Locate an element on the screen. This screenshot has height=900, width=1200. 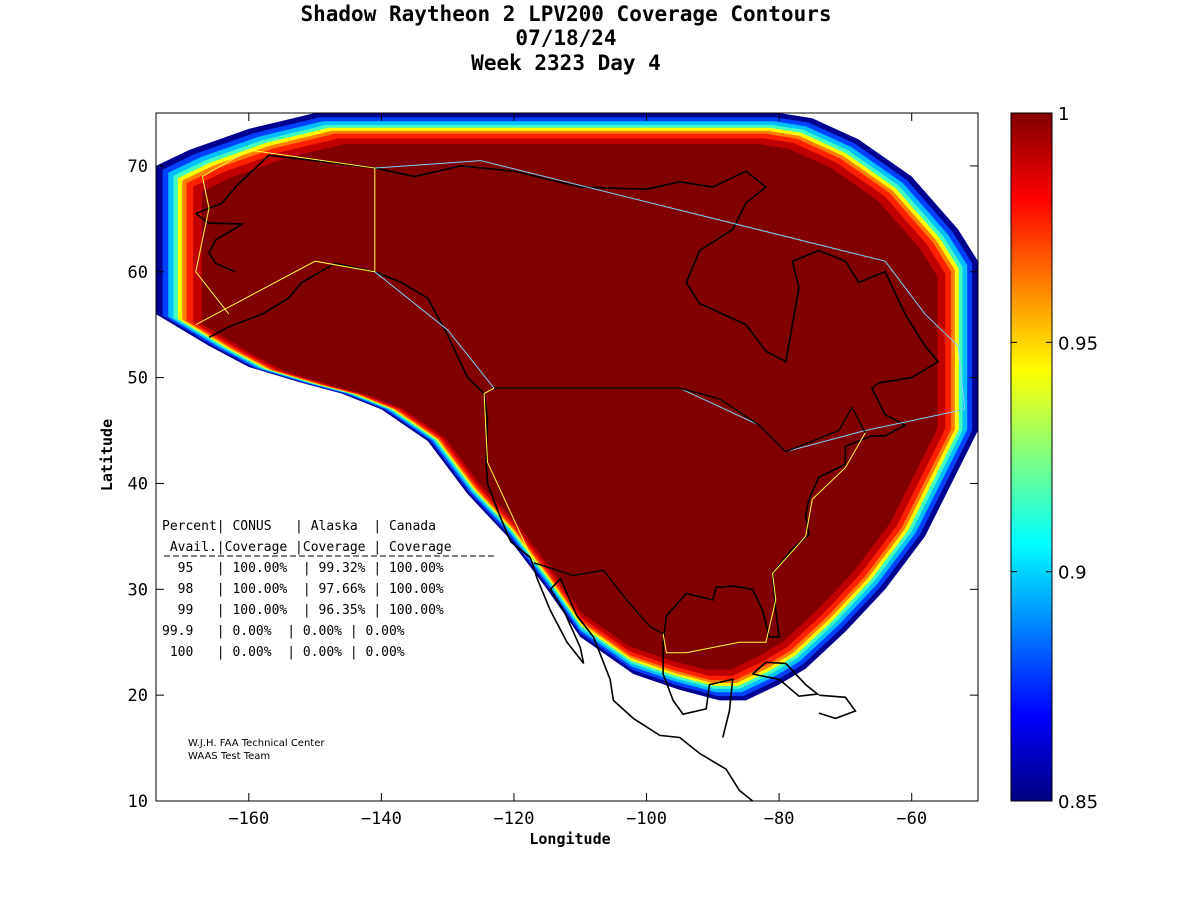
y-tick-label: 70 is located at coordinates (138, 167).